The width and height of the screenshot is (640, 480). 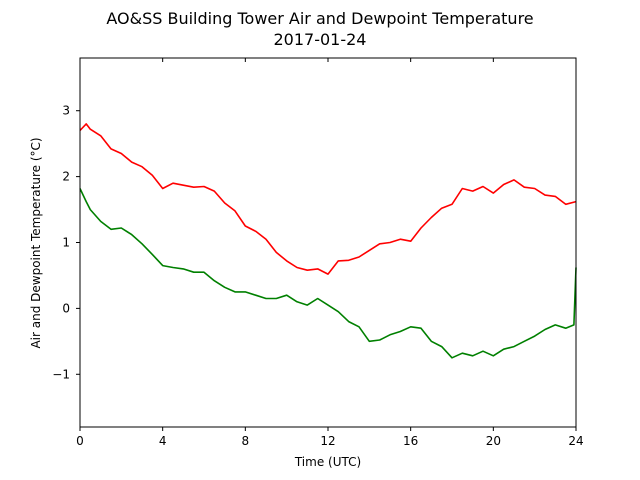 I want to click on x-tick-label: 24, so click(x=575, y=441).